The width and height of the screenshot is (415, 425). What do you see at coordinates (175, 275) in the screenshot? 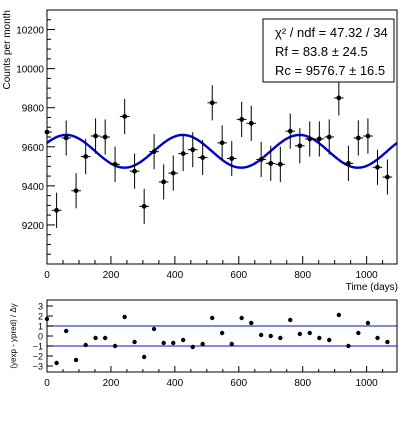
I see `top-x-tick-label: 400` at bounding box center [175, 275].